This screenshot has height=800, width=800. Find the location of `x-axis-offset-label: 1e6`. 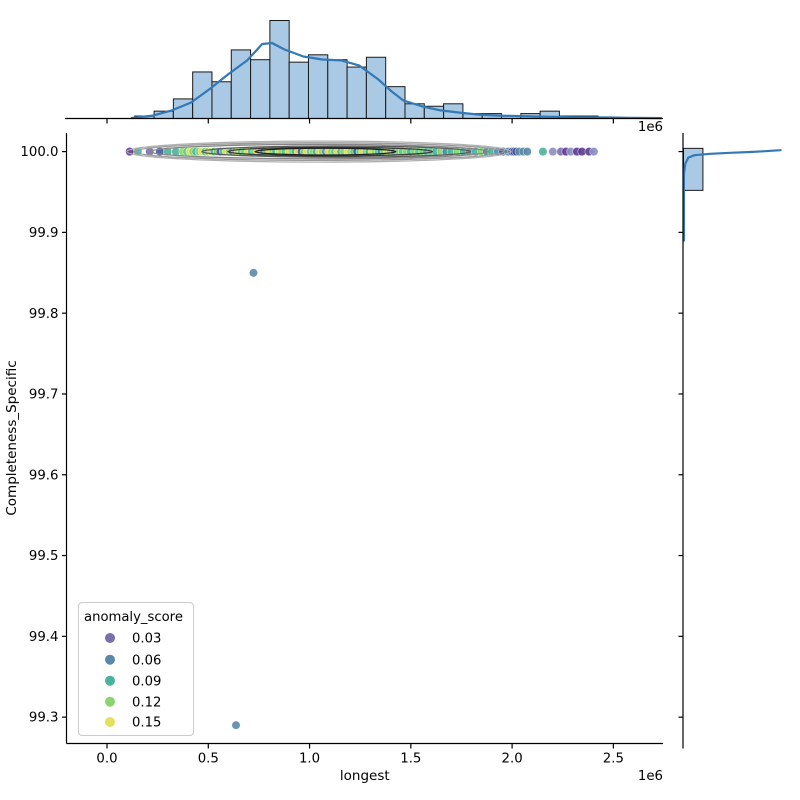

x-axis-offset-label: 1e6 is located at coordinates (650, 776).